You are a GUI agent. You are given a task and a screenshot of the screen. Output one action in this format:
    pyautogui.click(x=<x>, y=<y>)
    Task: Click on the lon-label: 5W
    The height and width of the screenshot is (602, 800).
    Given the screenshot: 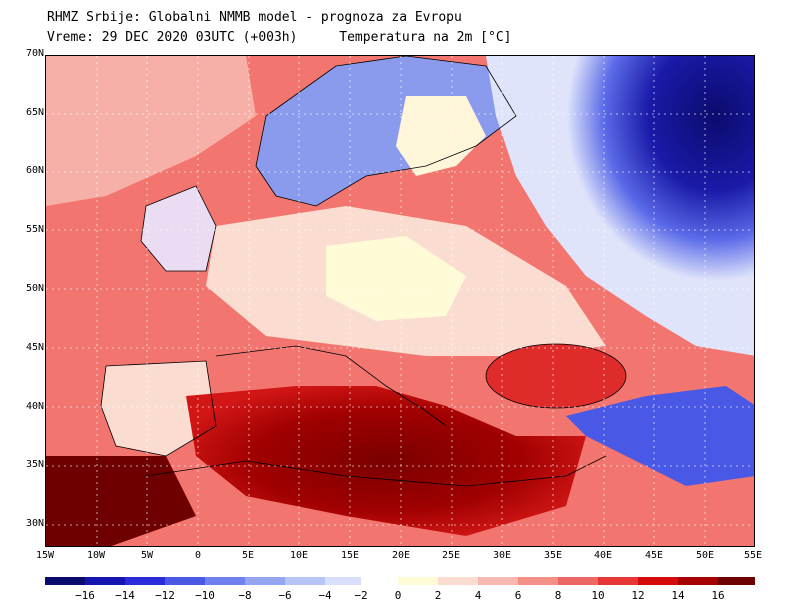 What is the action you would take?
    pyautogui.click(x=147, y=555)
    